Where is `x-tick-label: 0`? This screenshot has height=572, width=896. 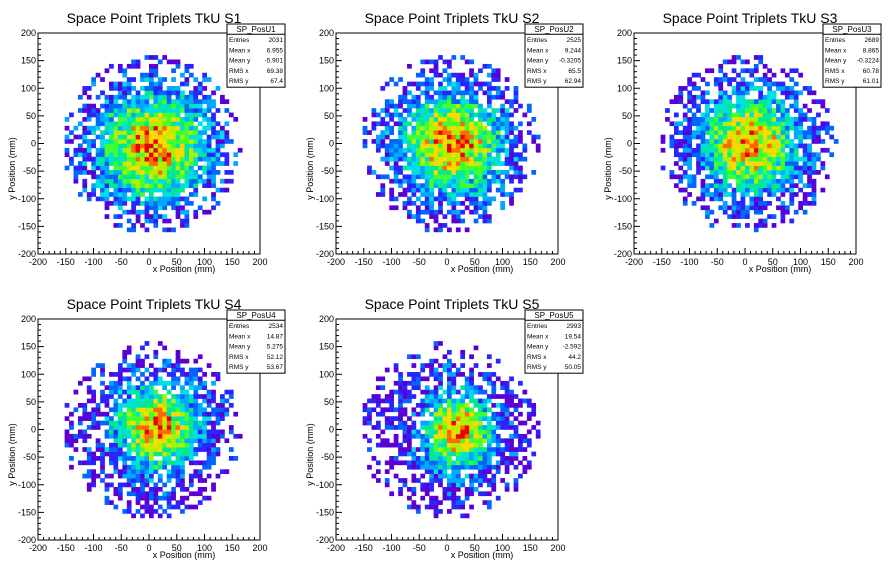
x-tick-label: 0 is located at coordinates (744, 262).